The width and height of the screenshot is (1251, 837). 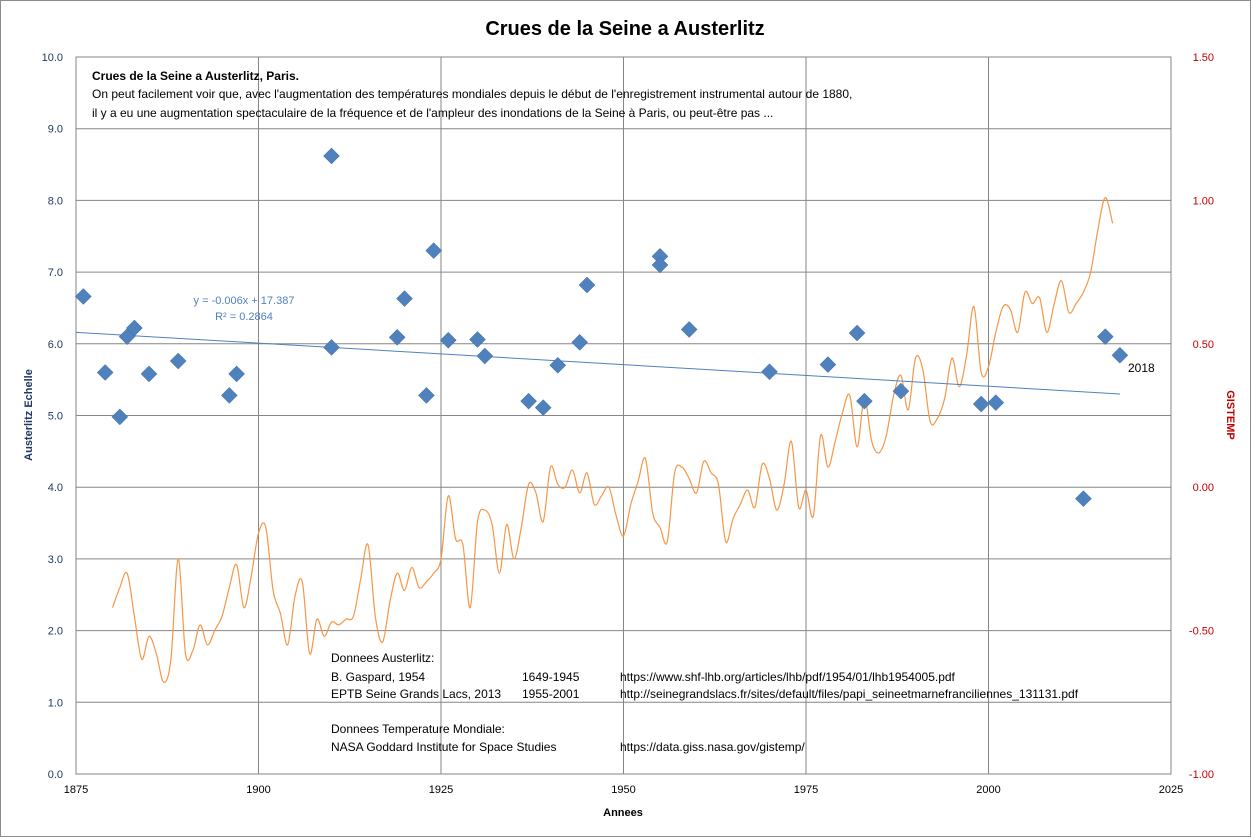 I want to click on x-axis-ticks: 1875 1900 1925 1950 1975 2000 2025, so click(x=623, y=790).